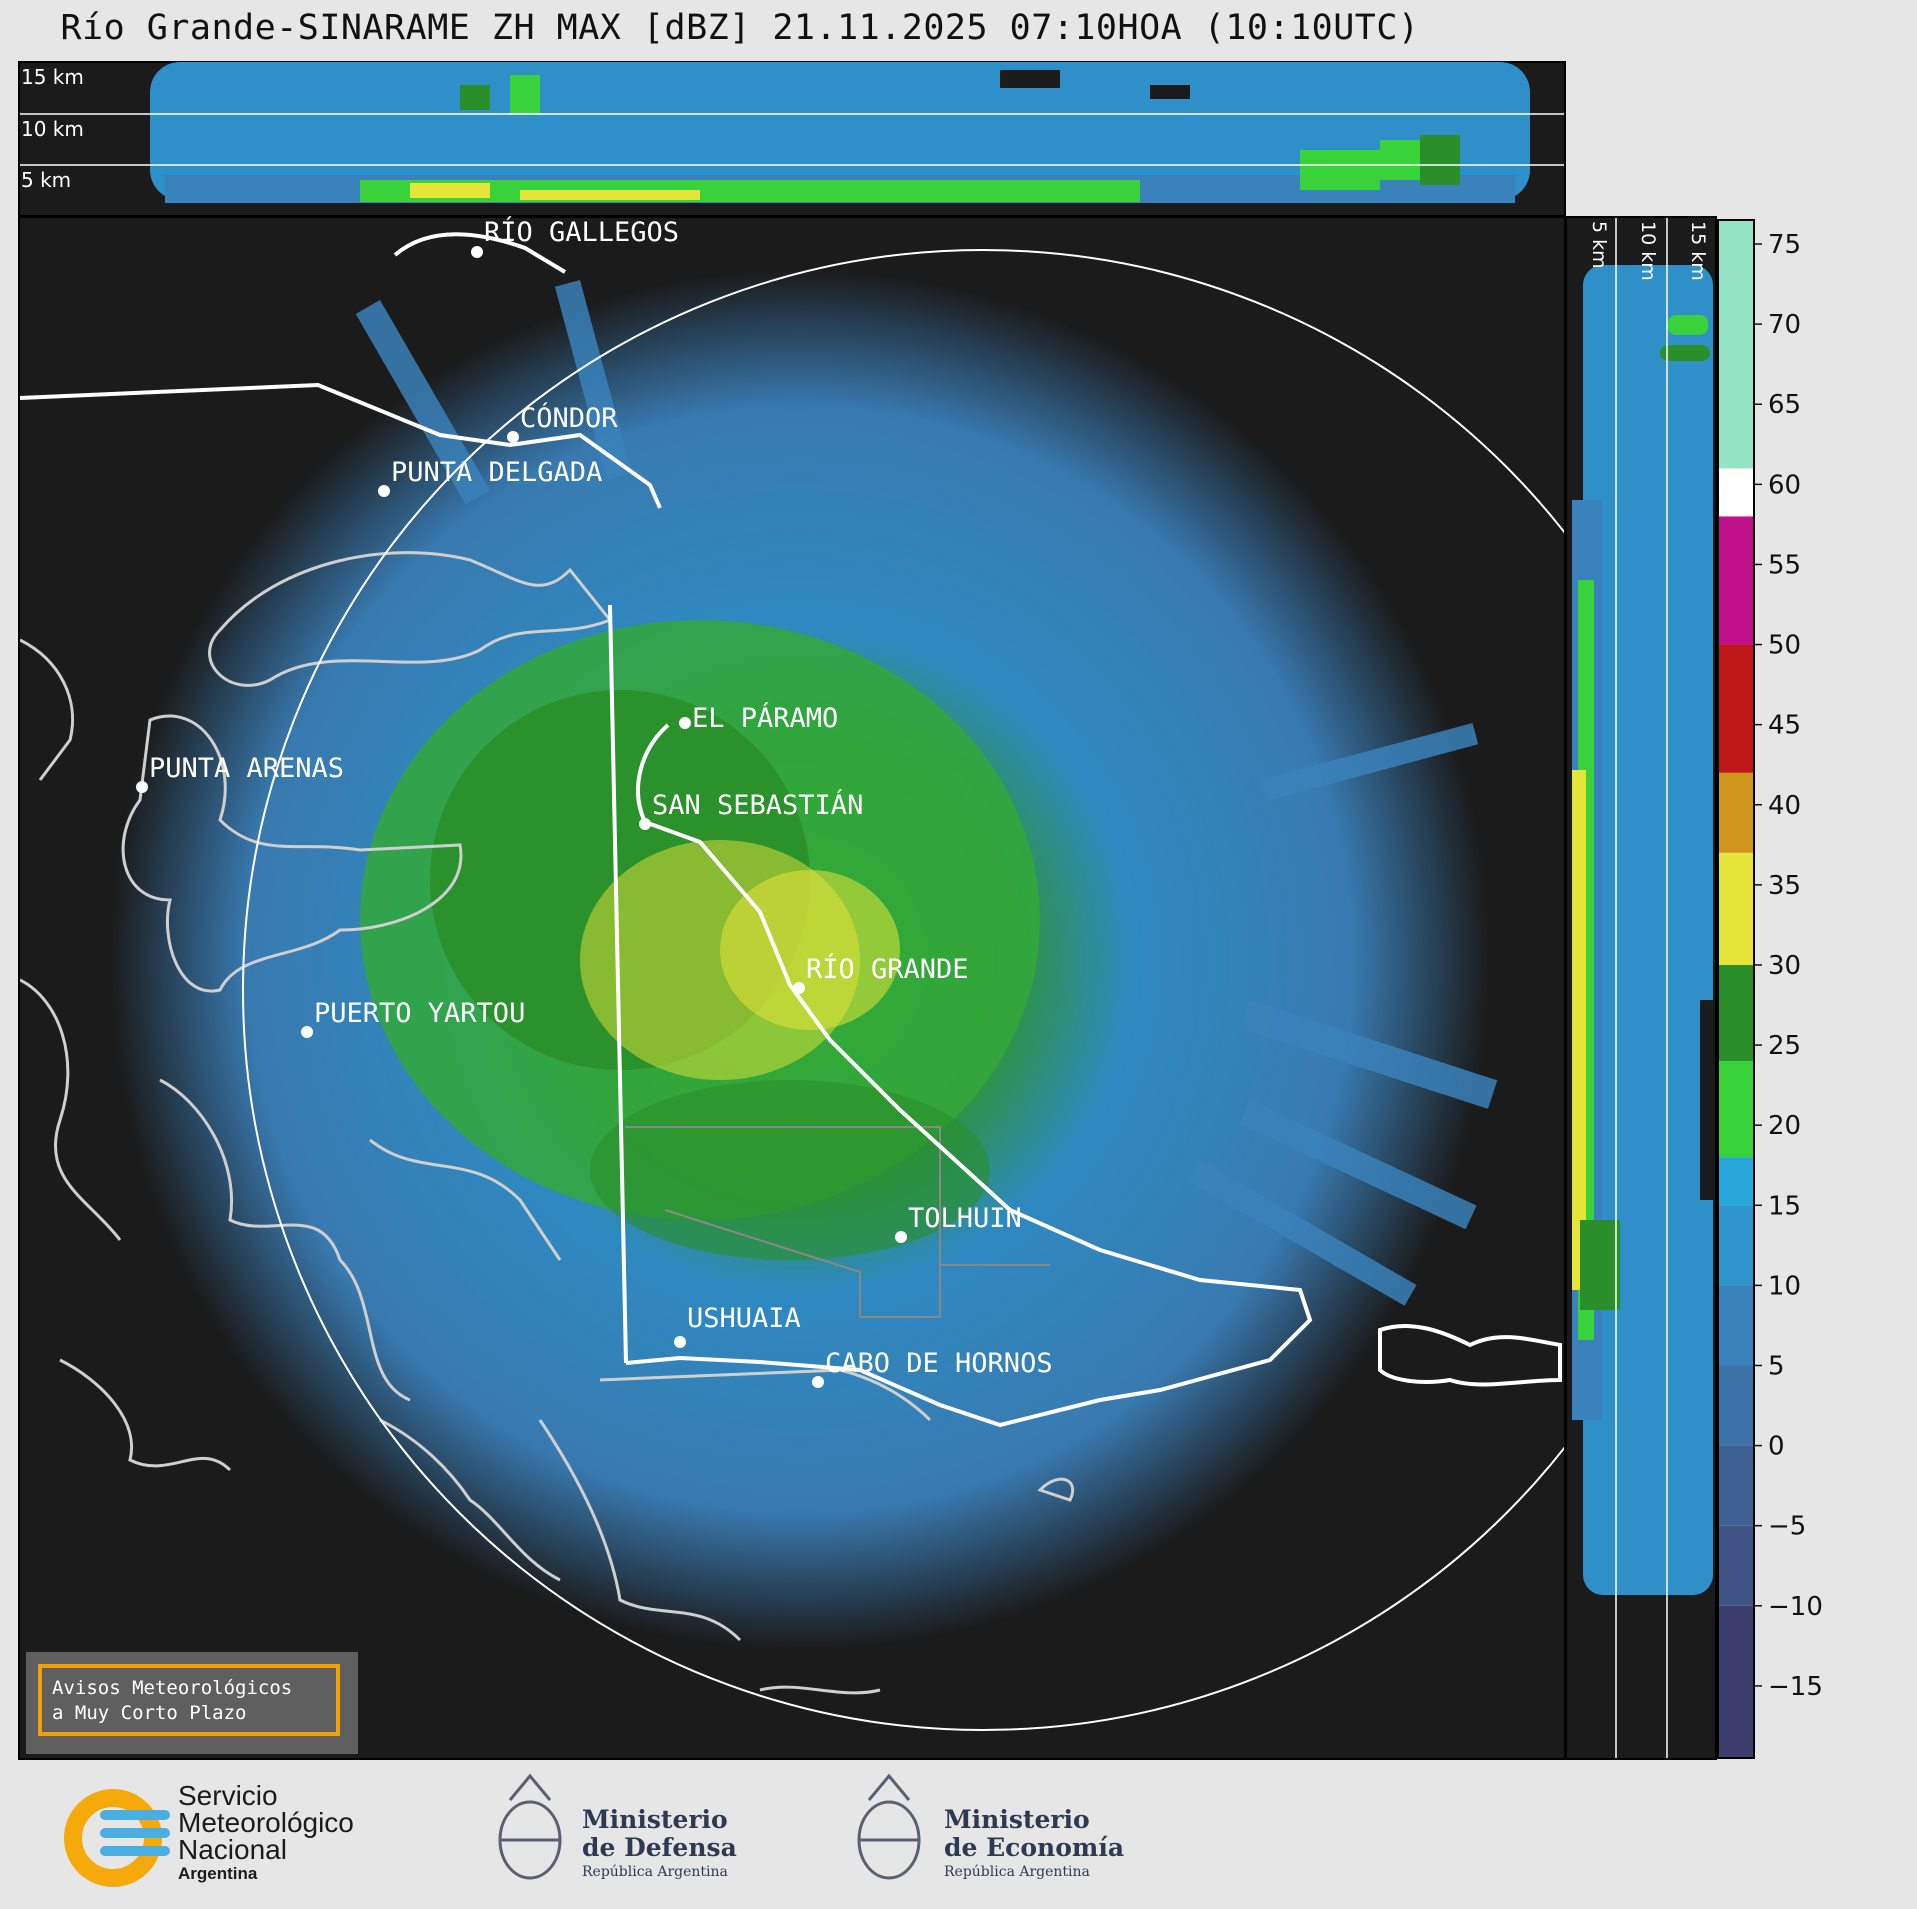 The width and height of the screenshot is (1917, 1909). What do you see at coordinates (1787, 1527) in the screenshot?
I see `colorbar-tick-label: −5` at bounding box center [1787, 1527].